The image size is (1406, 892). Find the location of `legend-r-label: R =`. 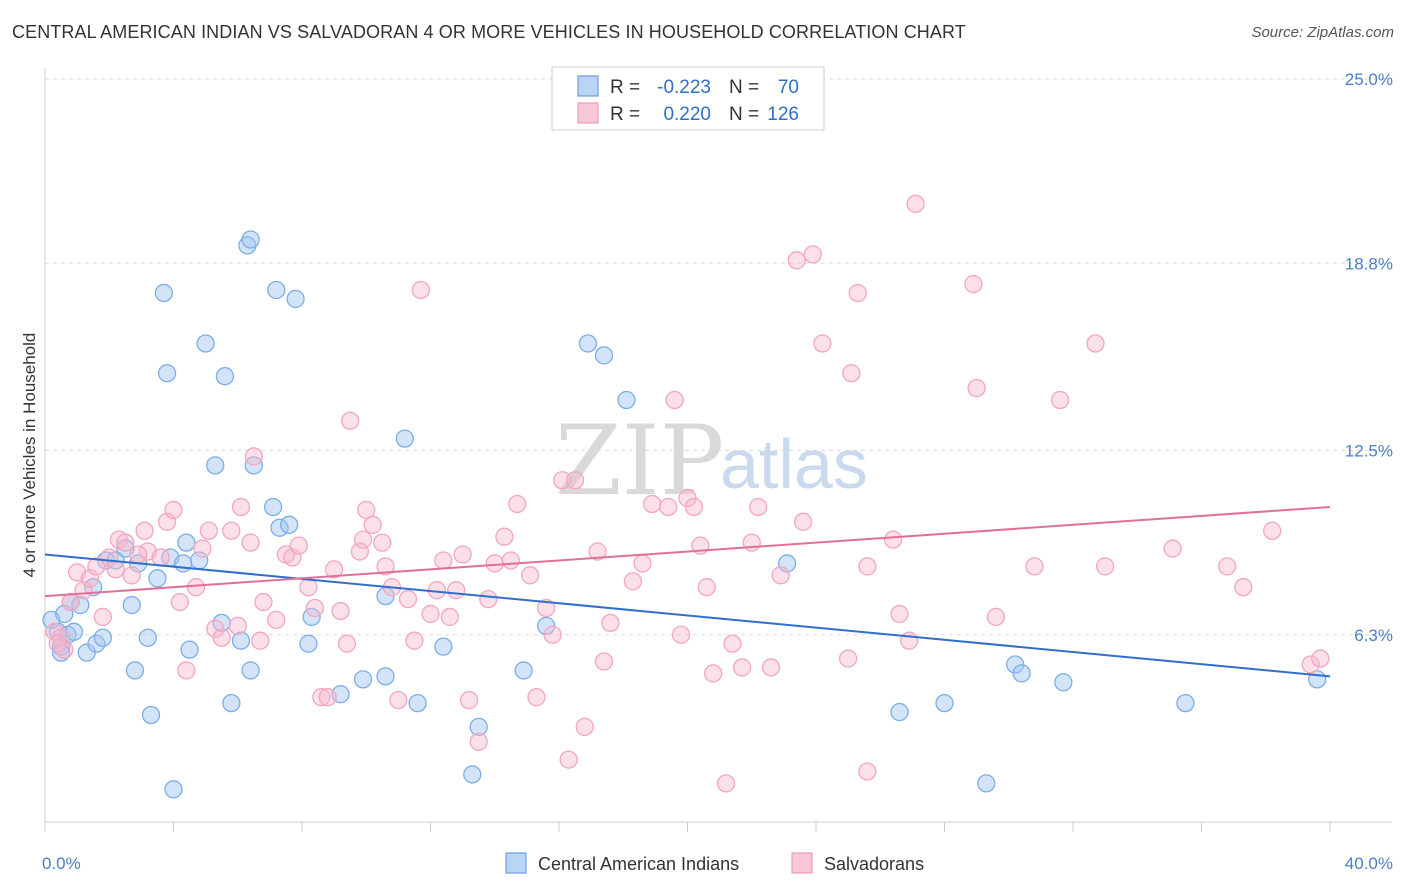

legend-r-label: R = is located at coordinates (625, 87).